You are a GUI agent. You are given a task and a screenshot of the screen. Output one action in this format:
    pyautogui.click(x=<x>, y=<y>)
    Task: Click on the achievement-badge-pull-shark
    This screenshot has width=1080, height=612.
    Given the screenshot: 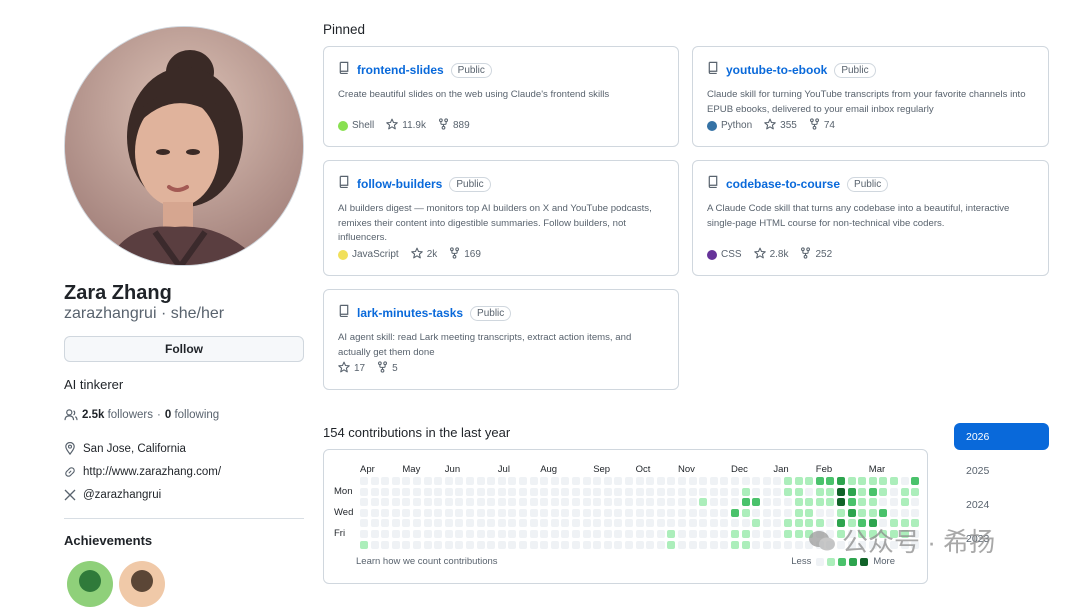 What is the action you would take?
    pyautogui.click(x=90, y=584)
    